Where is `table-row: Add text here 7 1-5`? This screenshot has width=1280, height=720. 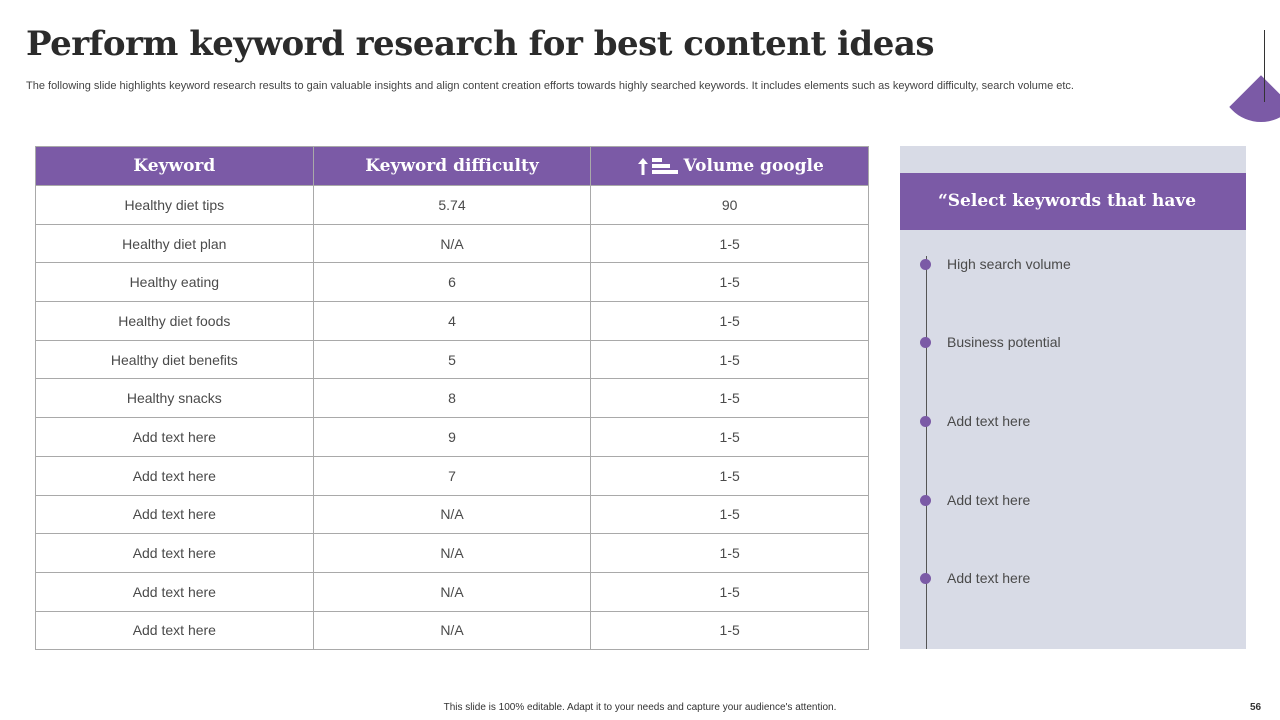
table-row: Add text here 7 1-5 is located at coordinates (452, 475).